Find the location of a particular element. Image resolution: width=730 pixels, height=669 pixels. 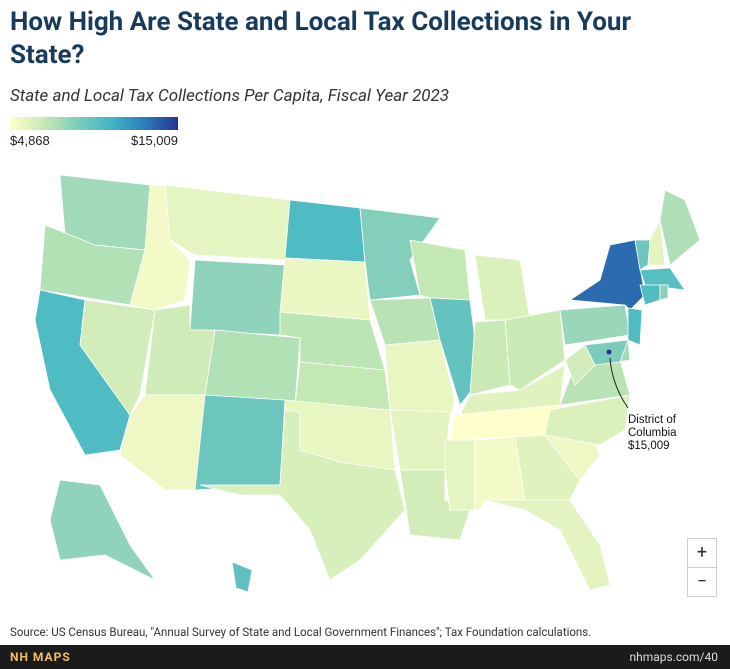

legend-label: $4,868 is located at coordinates (30, 140).